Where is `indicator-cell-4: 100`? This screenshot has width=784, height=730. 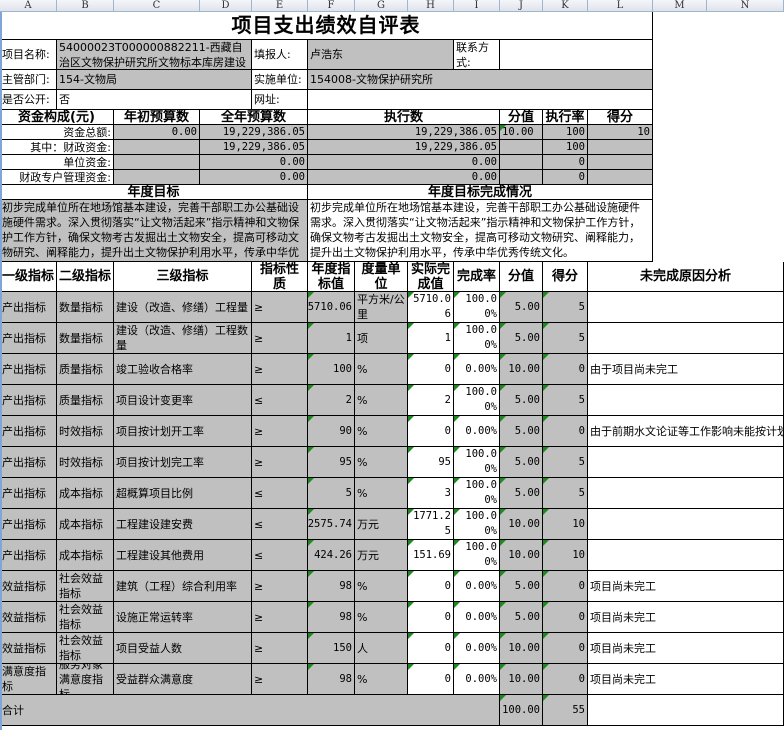 indicator-cell-4: 100 is located at coordinates (331, 369).